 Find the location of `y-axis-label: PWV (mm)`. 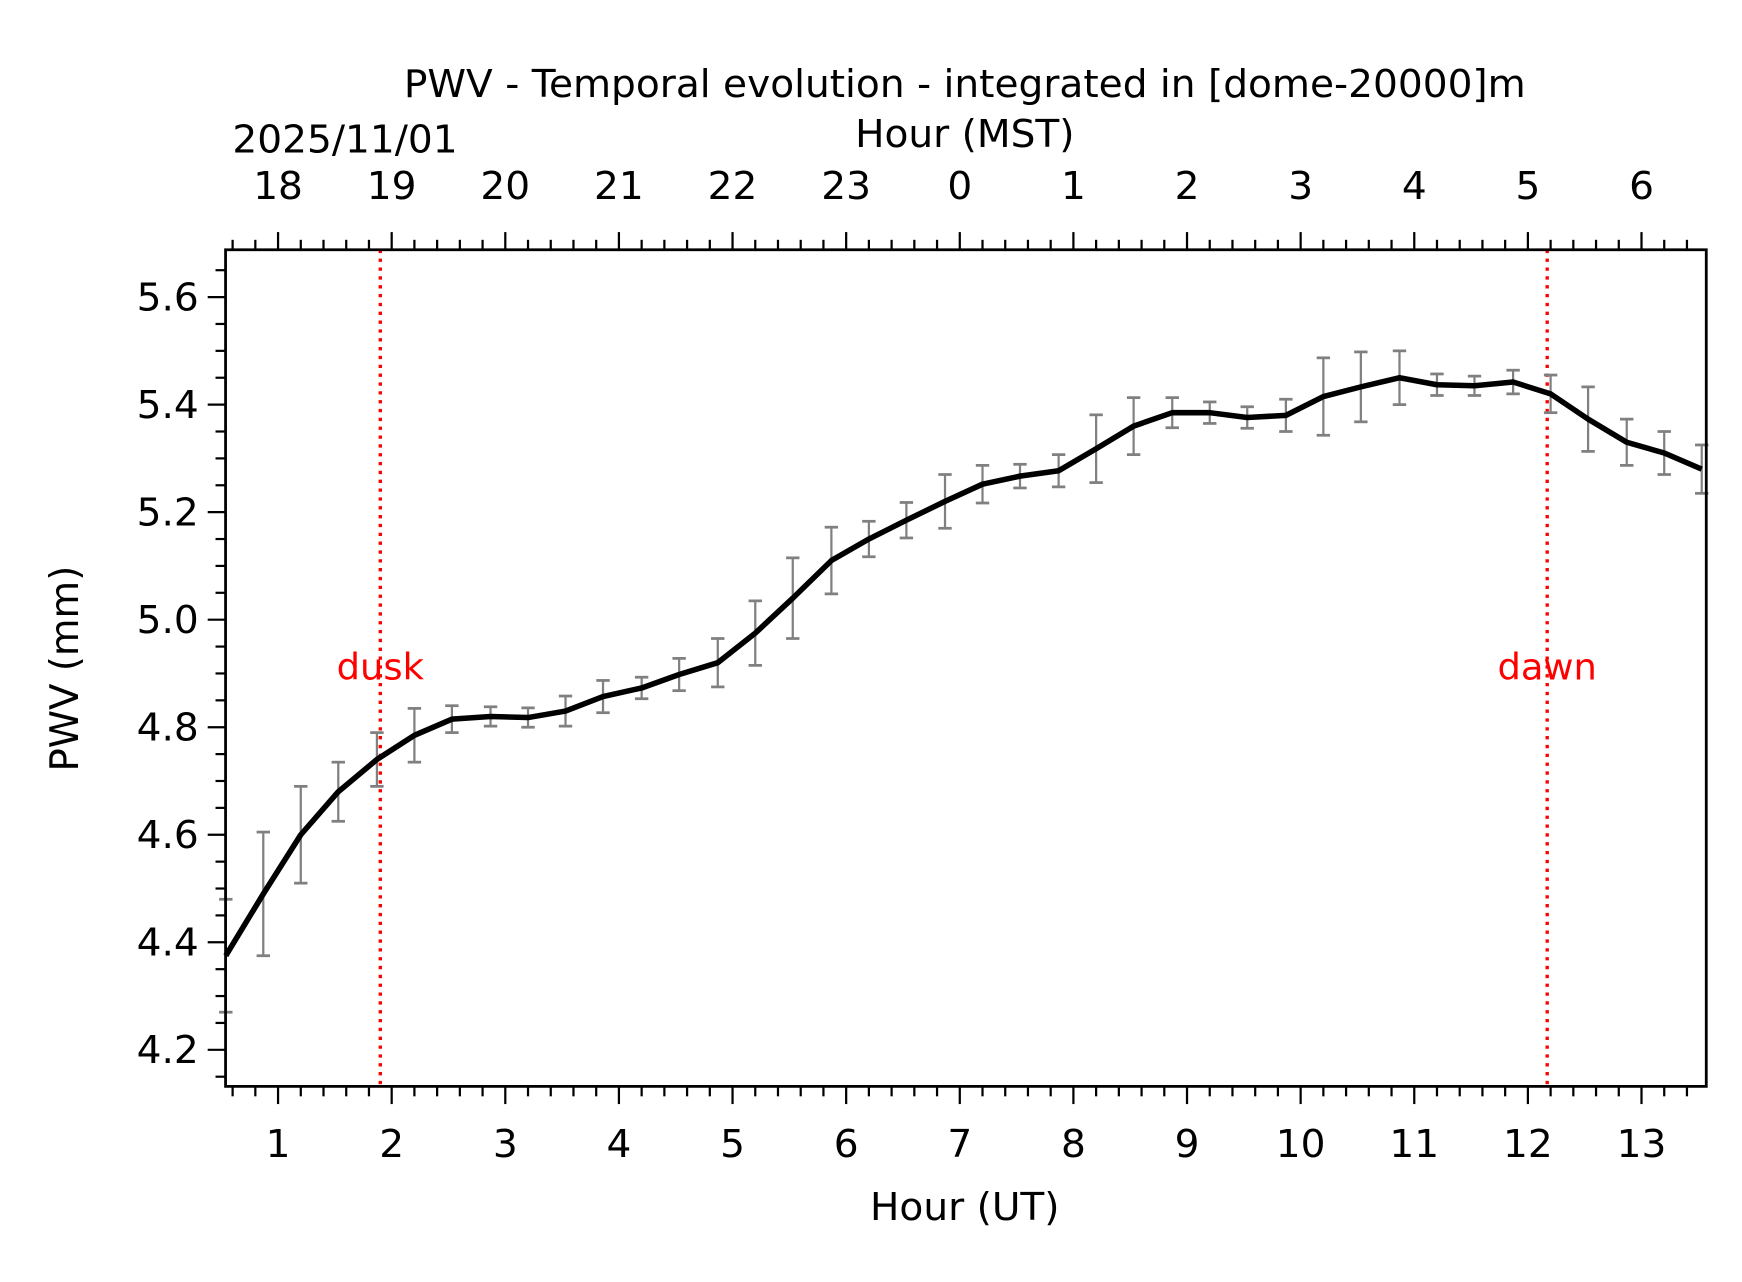

y-axis-label: PWV (mm) is located at coordinates (65, 669).